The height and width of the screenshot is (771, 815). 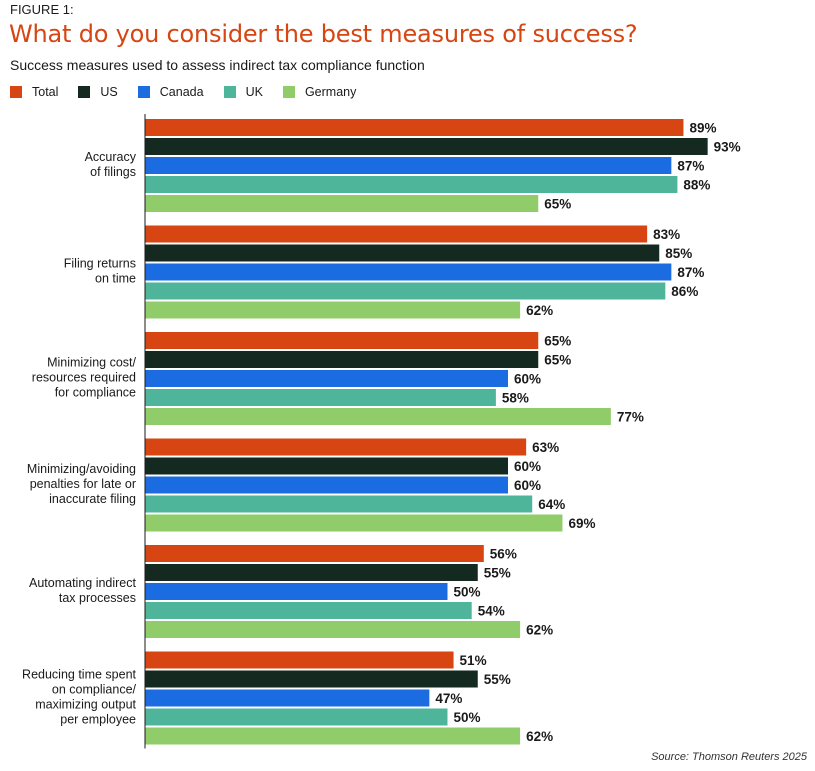 I want to click on data-label: 93%, so click(x=727, y=147).